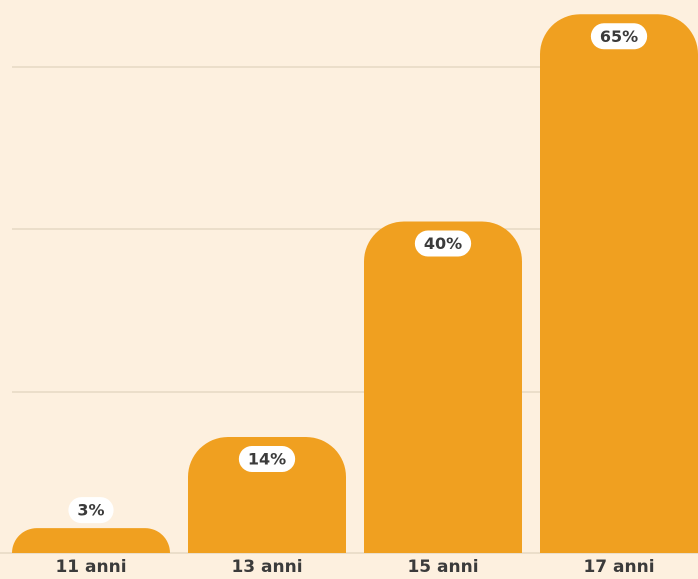 The height and width of the screenshot is (579, 698). Describe the element at coordinates (618, 567) in the screenshot. I see `x-tick-label: 17 anni` at that location.